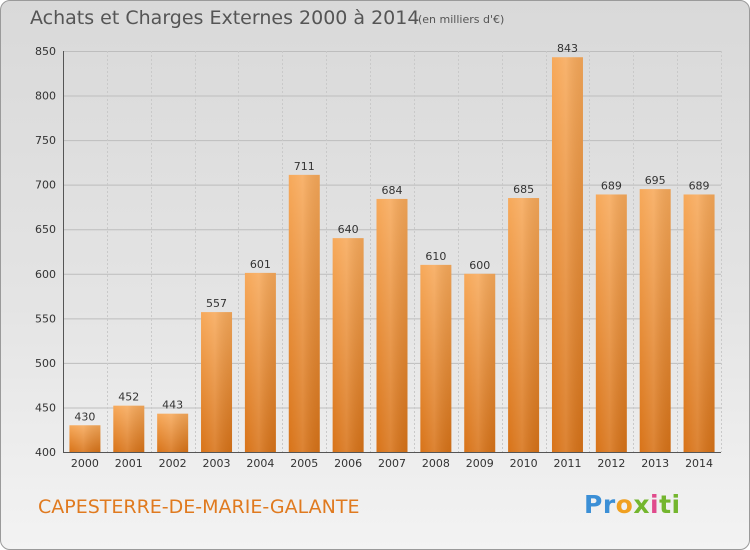 This screenshot has height=550, width=750. Describe the element at coordinates (260, 463) in the screenshot. I see `x-tick-label: 2004` at that location.